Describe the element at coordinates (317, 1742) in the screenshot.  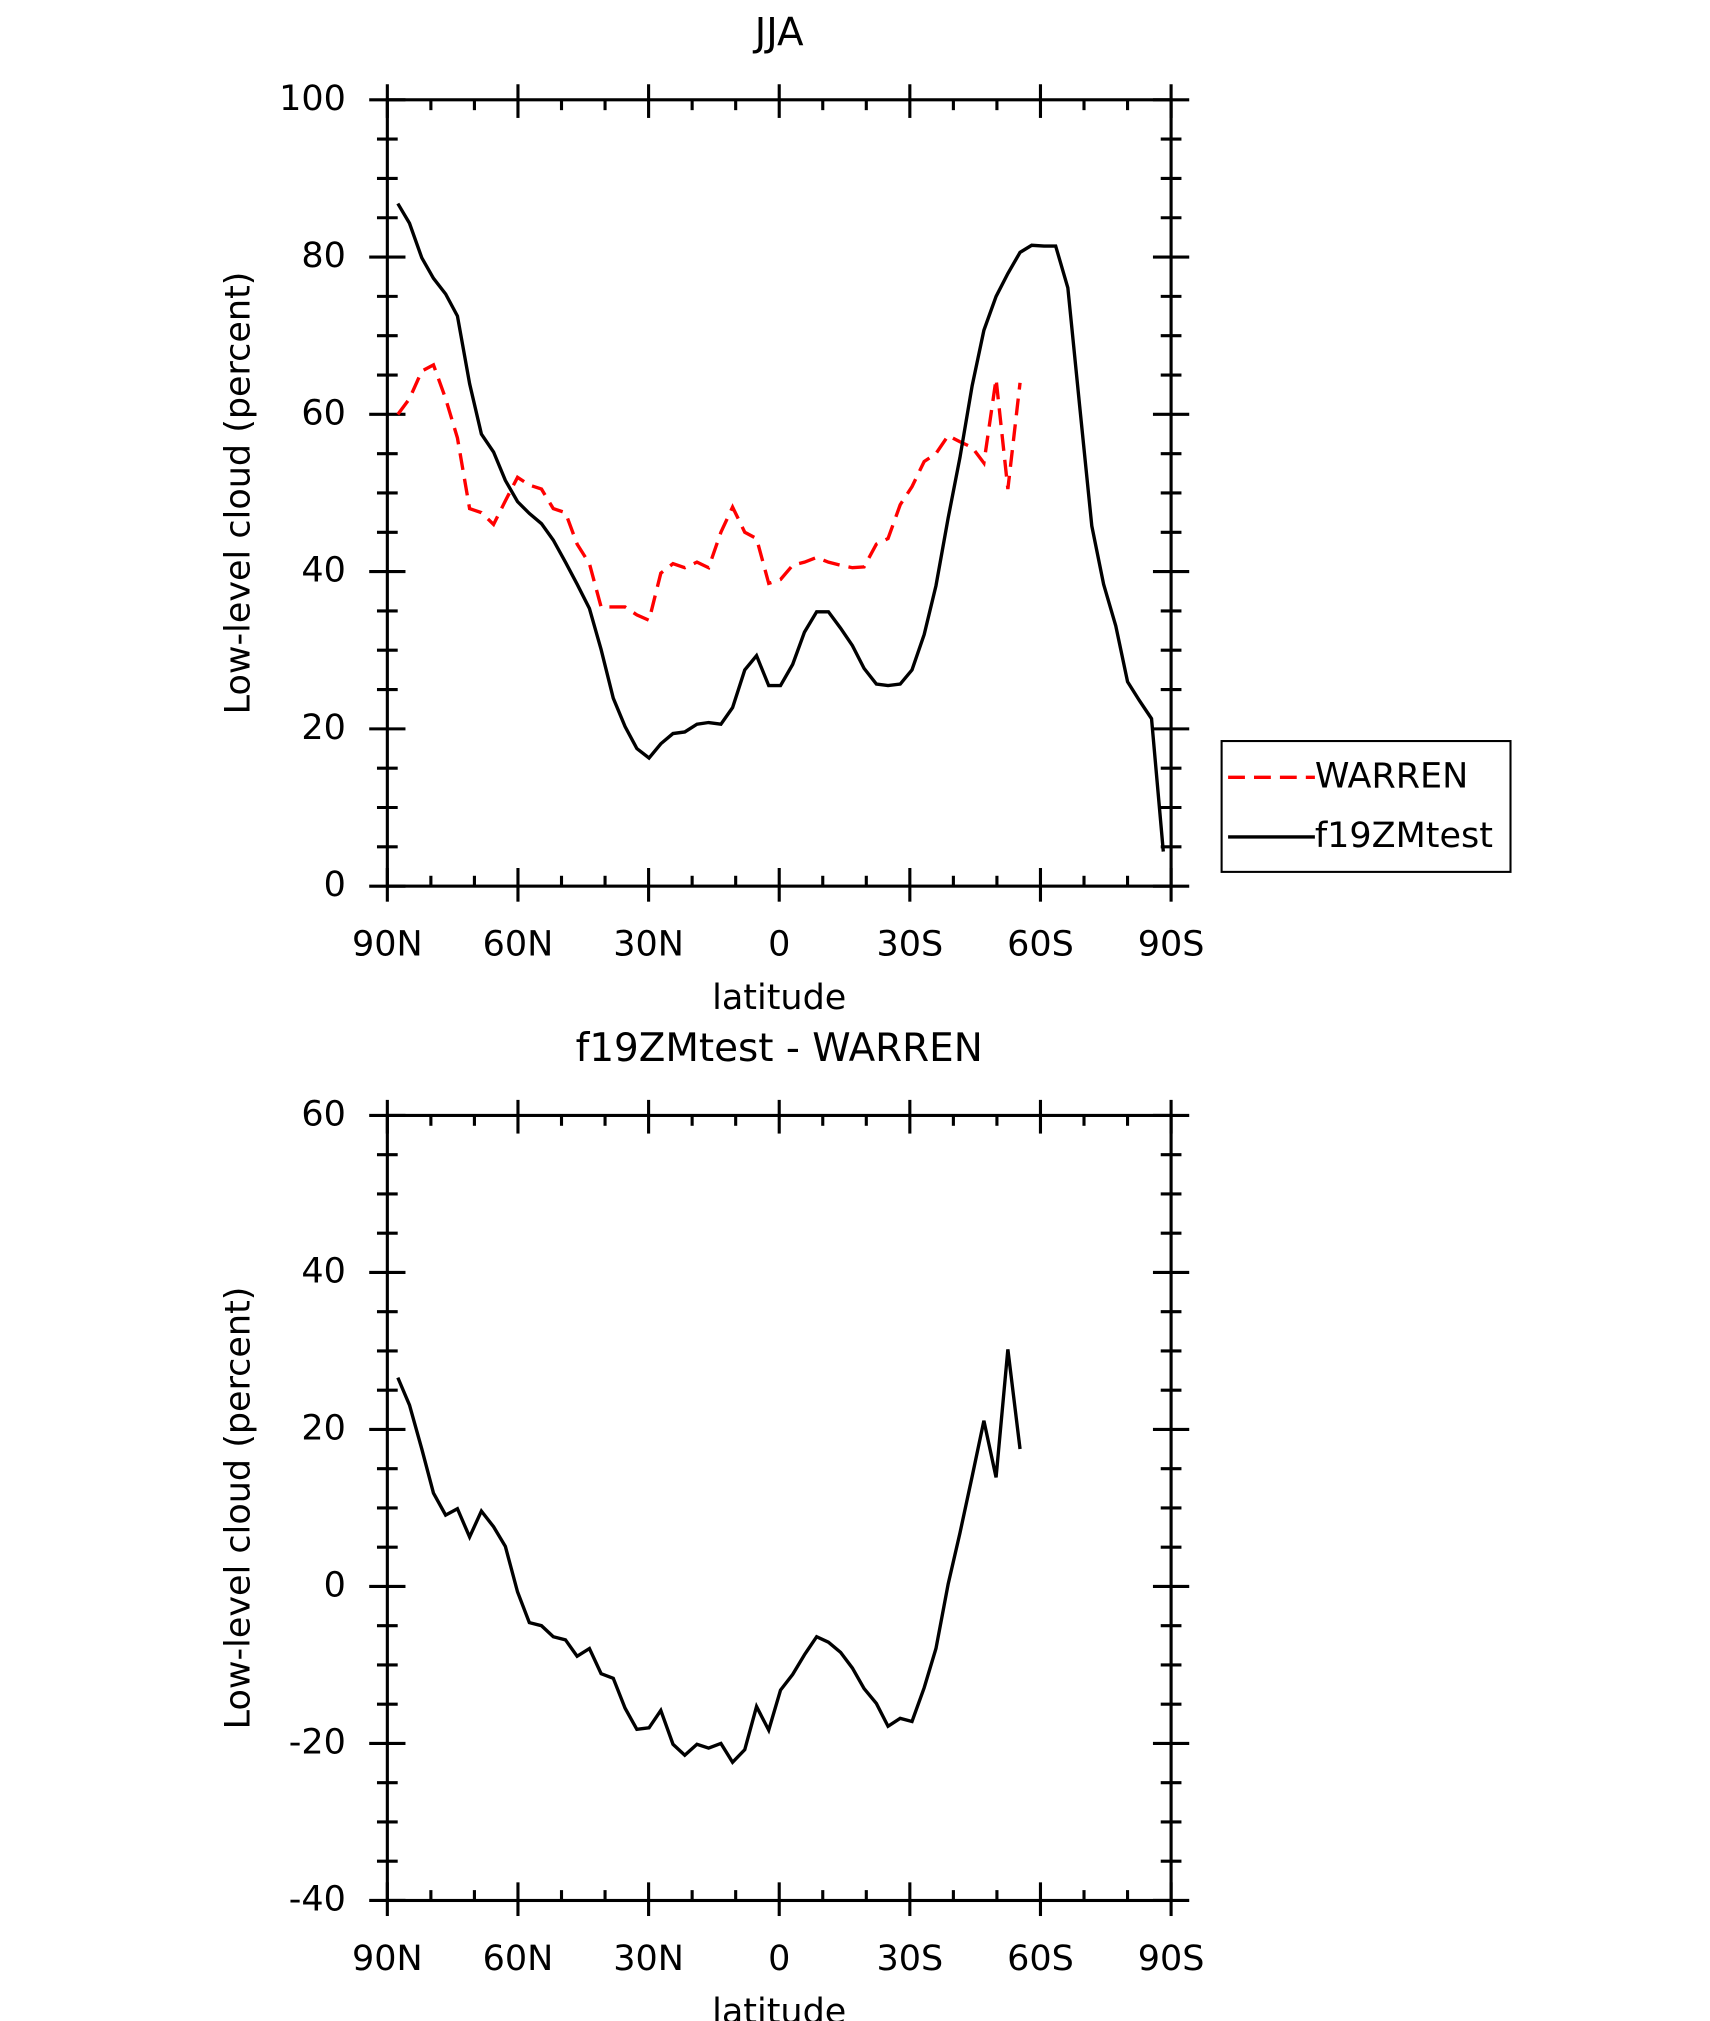
I see `y-tick-label: -20` at that location.